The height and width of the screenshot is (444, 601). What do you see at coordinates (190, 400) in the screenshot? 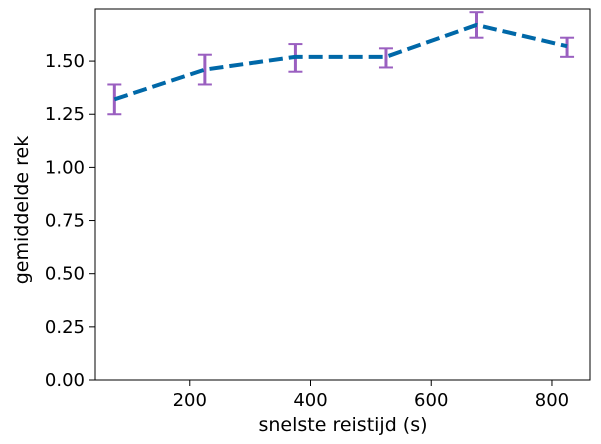
I see `x-tick-label: 200` at bounding box center [190, 400].